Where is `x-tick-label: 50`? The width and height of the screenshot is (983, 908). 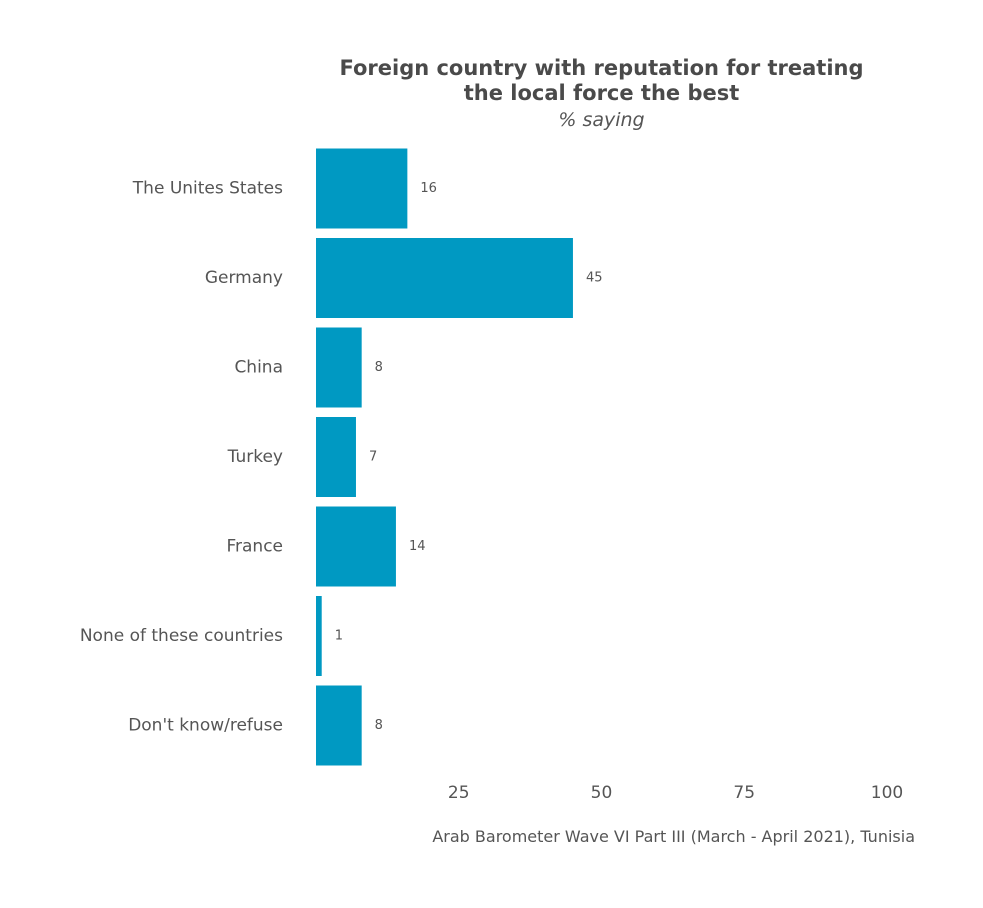
x-tick-label: 50 is located at coordinates (602, 793).